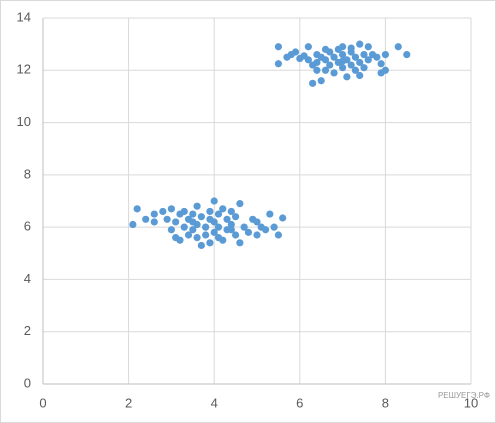 Image resolution: width=496 pixels, height=423 pixels. I want to click on watermark: РЕШУЕГЭ.РФ, so click(464, 395).